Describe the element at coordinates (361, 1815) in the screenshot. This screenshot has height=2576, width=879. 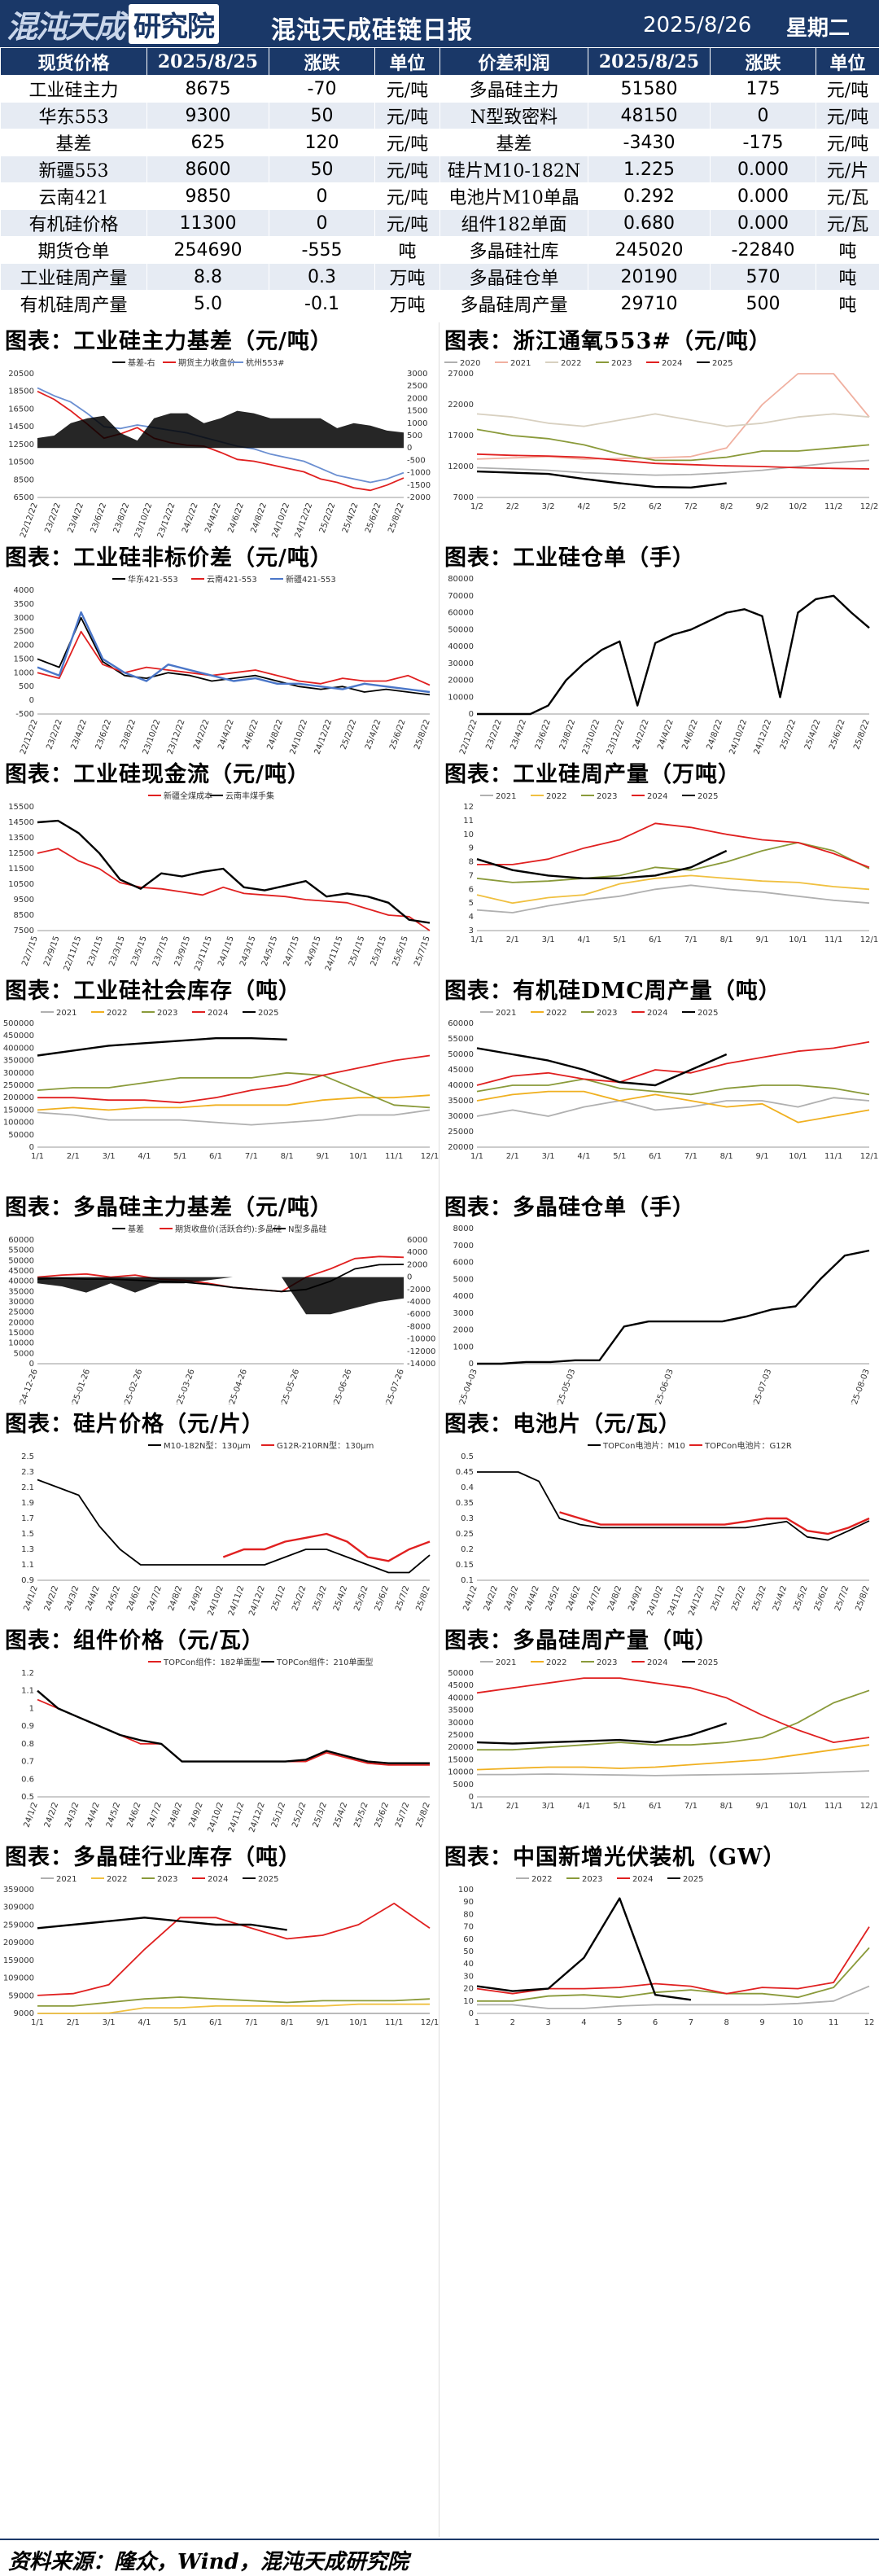
I see `x-tick-label: 25/5/2` at that location.